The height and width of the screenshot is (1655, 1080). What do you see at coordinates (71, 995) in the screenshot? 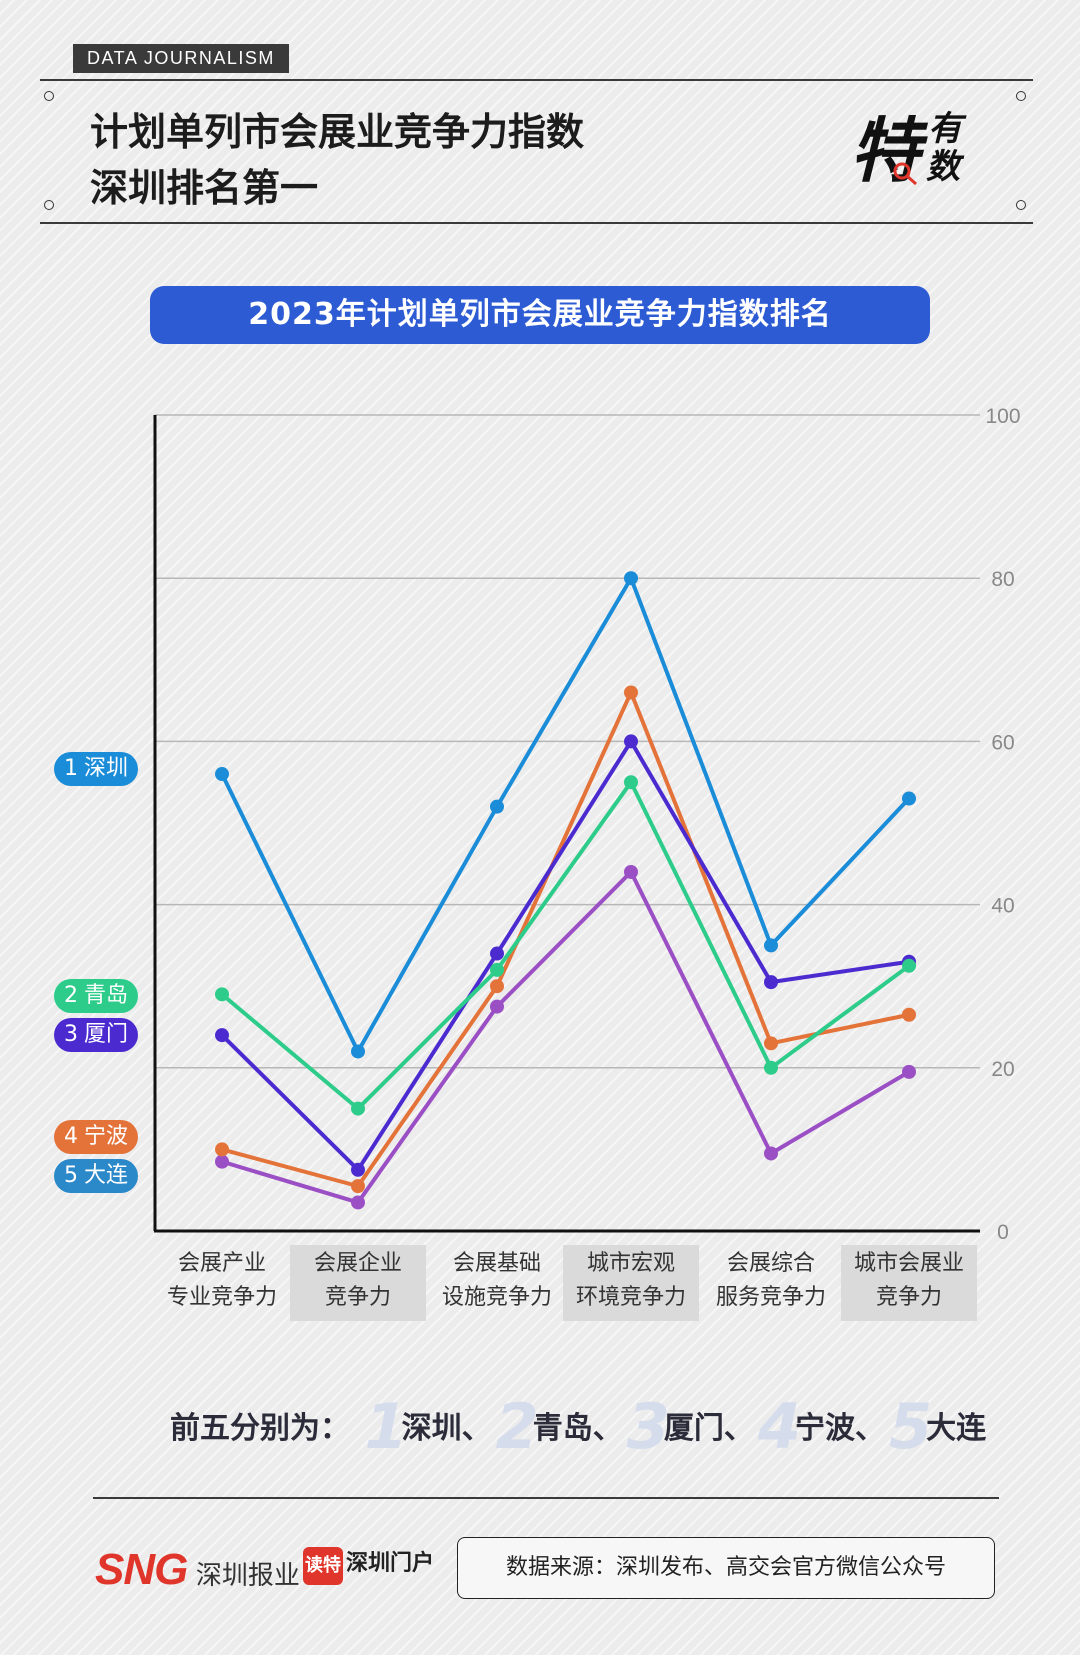
I see `rank-number: 2` at bounding box center [71, 995].